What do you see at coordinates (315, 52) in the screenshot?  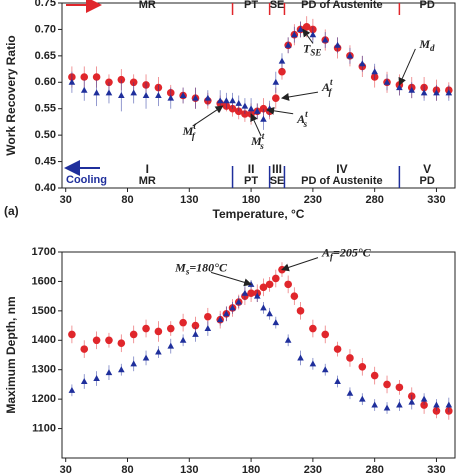 I see `annotation-sub: SE` at bounding box center [315, 52].